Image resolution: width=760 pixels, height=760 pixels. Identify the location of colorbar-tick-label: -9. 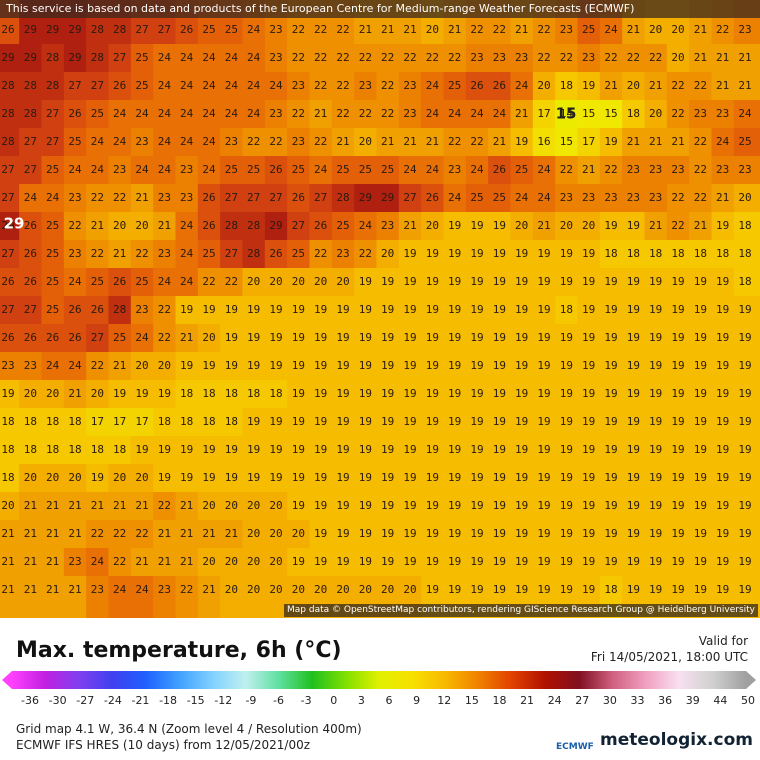
(251, 700).